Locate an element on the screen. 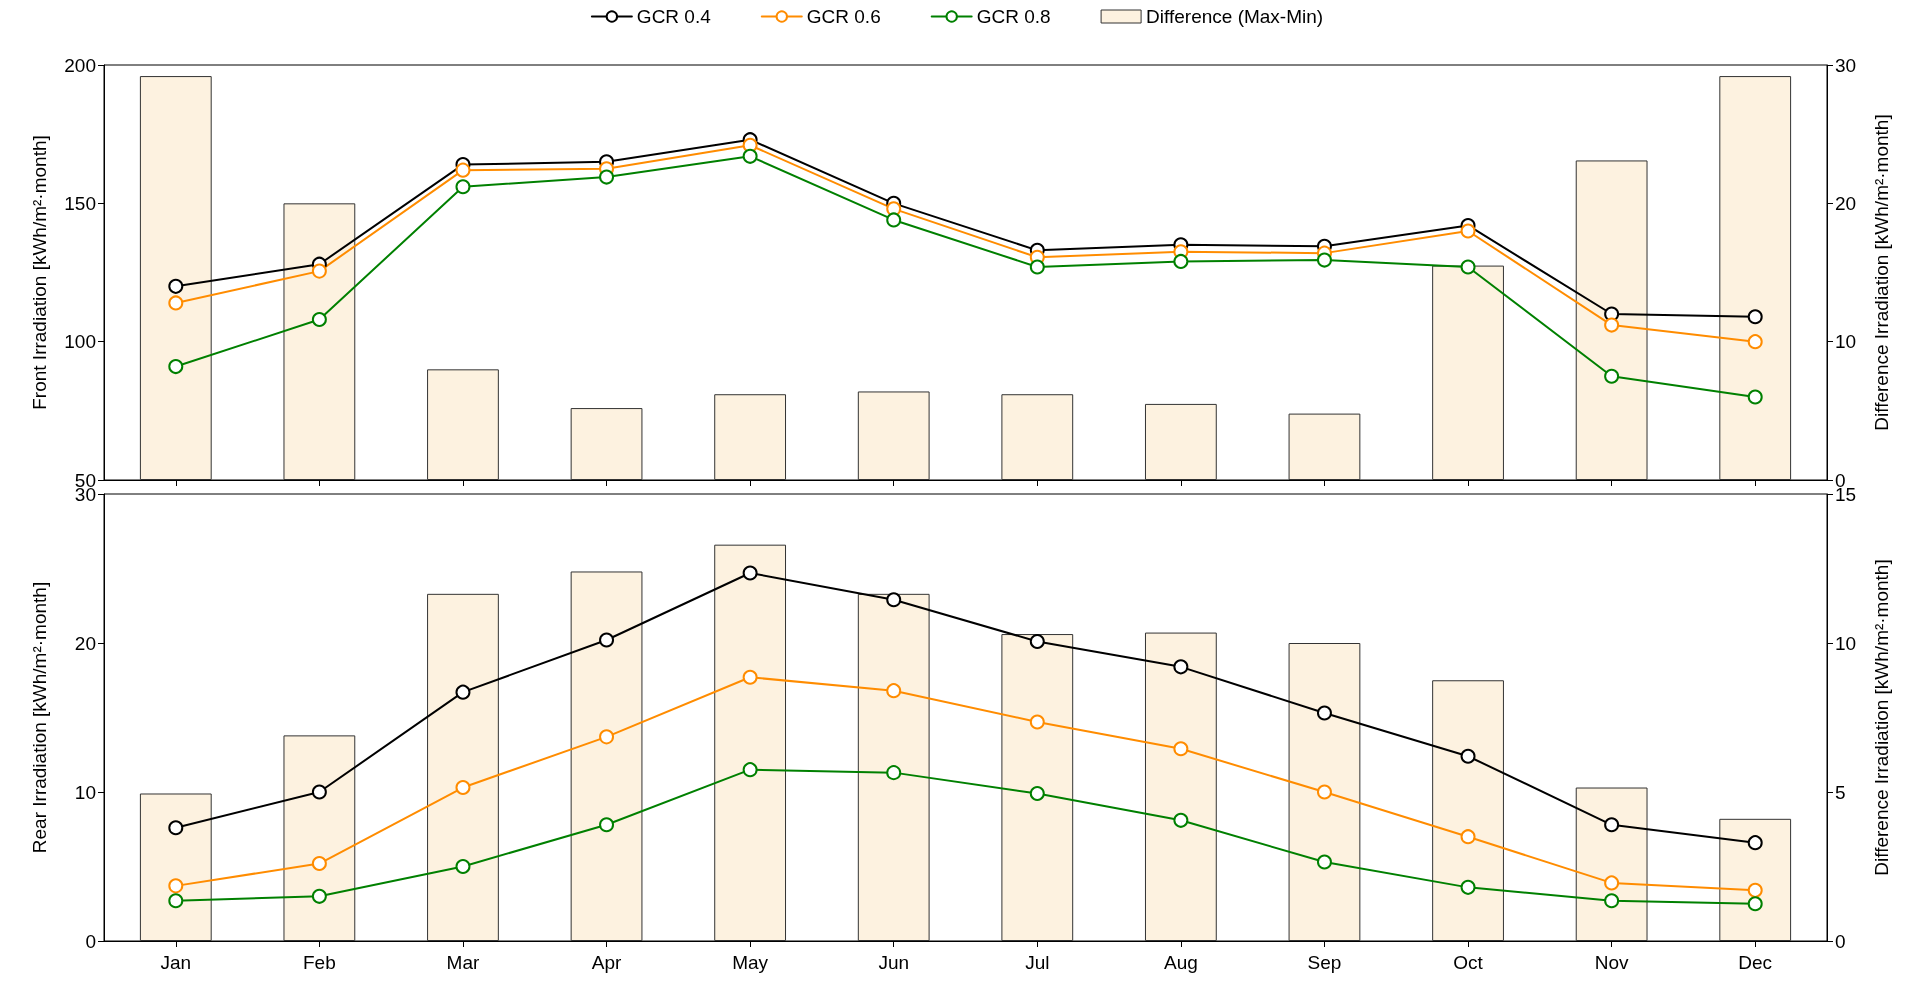 The height and width of the screenshot is (988, 1914). y2-tick-label: 30 is located at coordinates (1846, 65).